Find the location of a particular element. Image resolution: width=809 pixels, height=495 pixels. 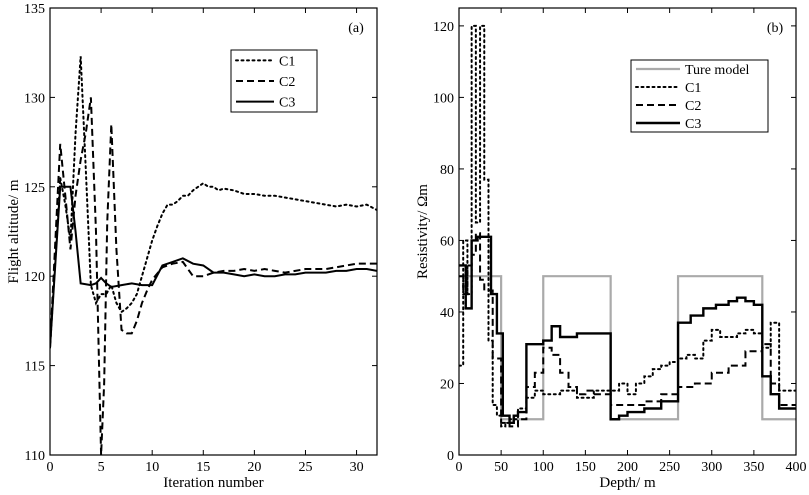

x-tick-label: 200 is located at coordinates (627, 467).